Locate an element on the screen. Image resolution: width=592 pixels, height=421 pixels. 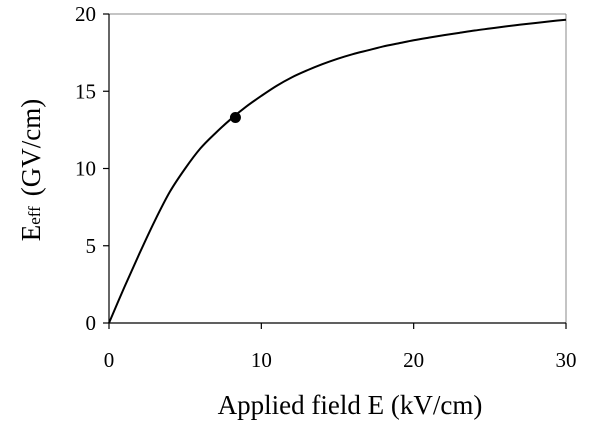
x-tick-label: 0 is located at coordinates (109, 360).